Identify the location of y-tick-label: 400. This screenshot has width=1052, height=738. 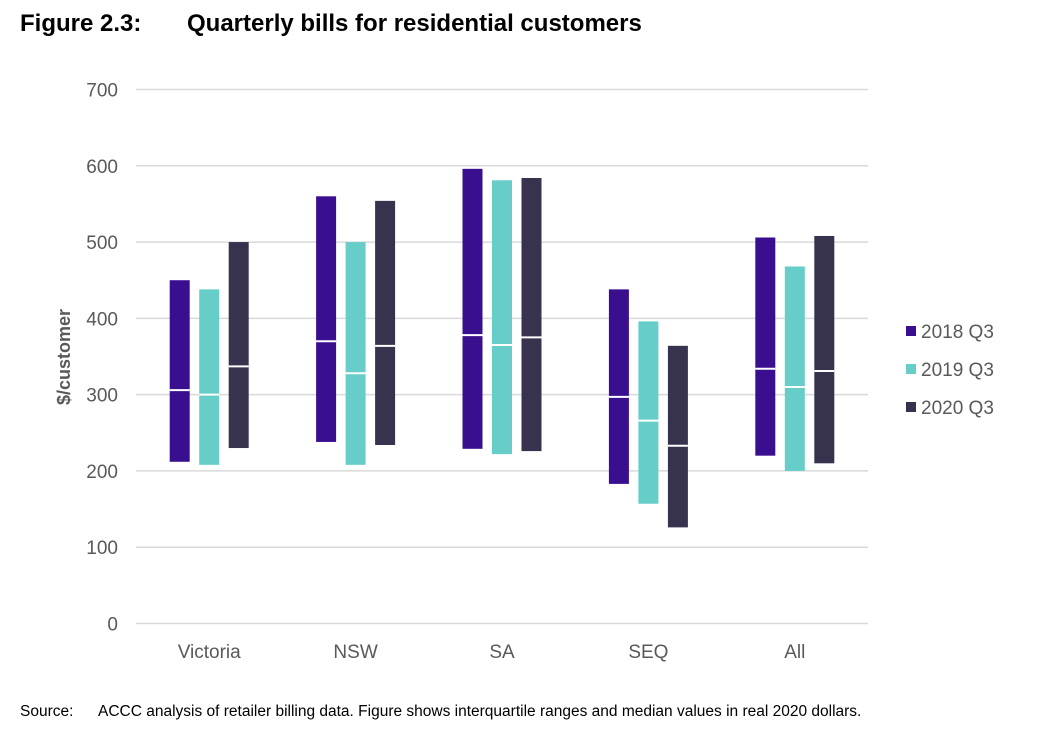
(102, 319).